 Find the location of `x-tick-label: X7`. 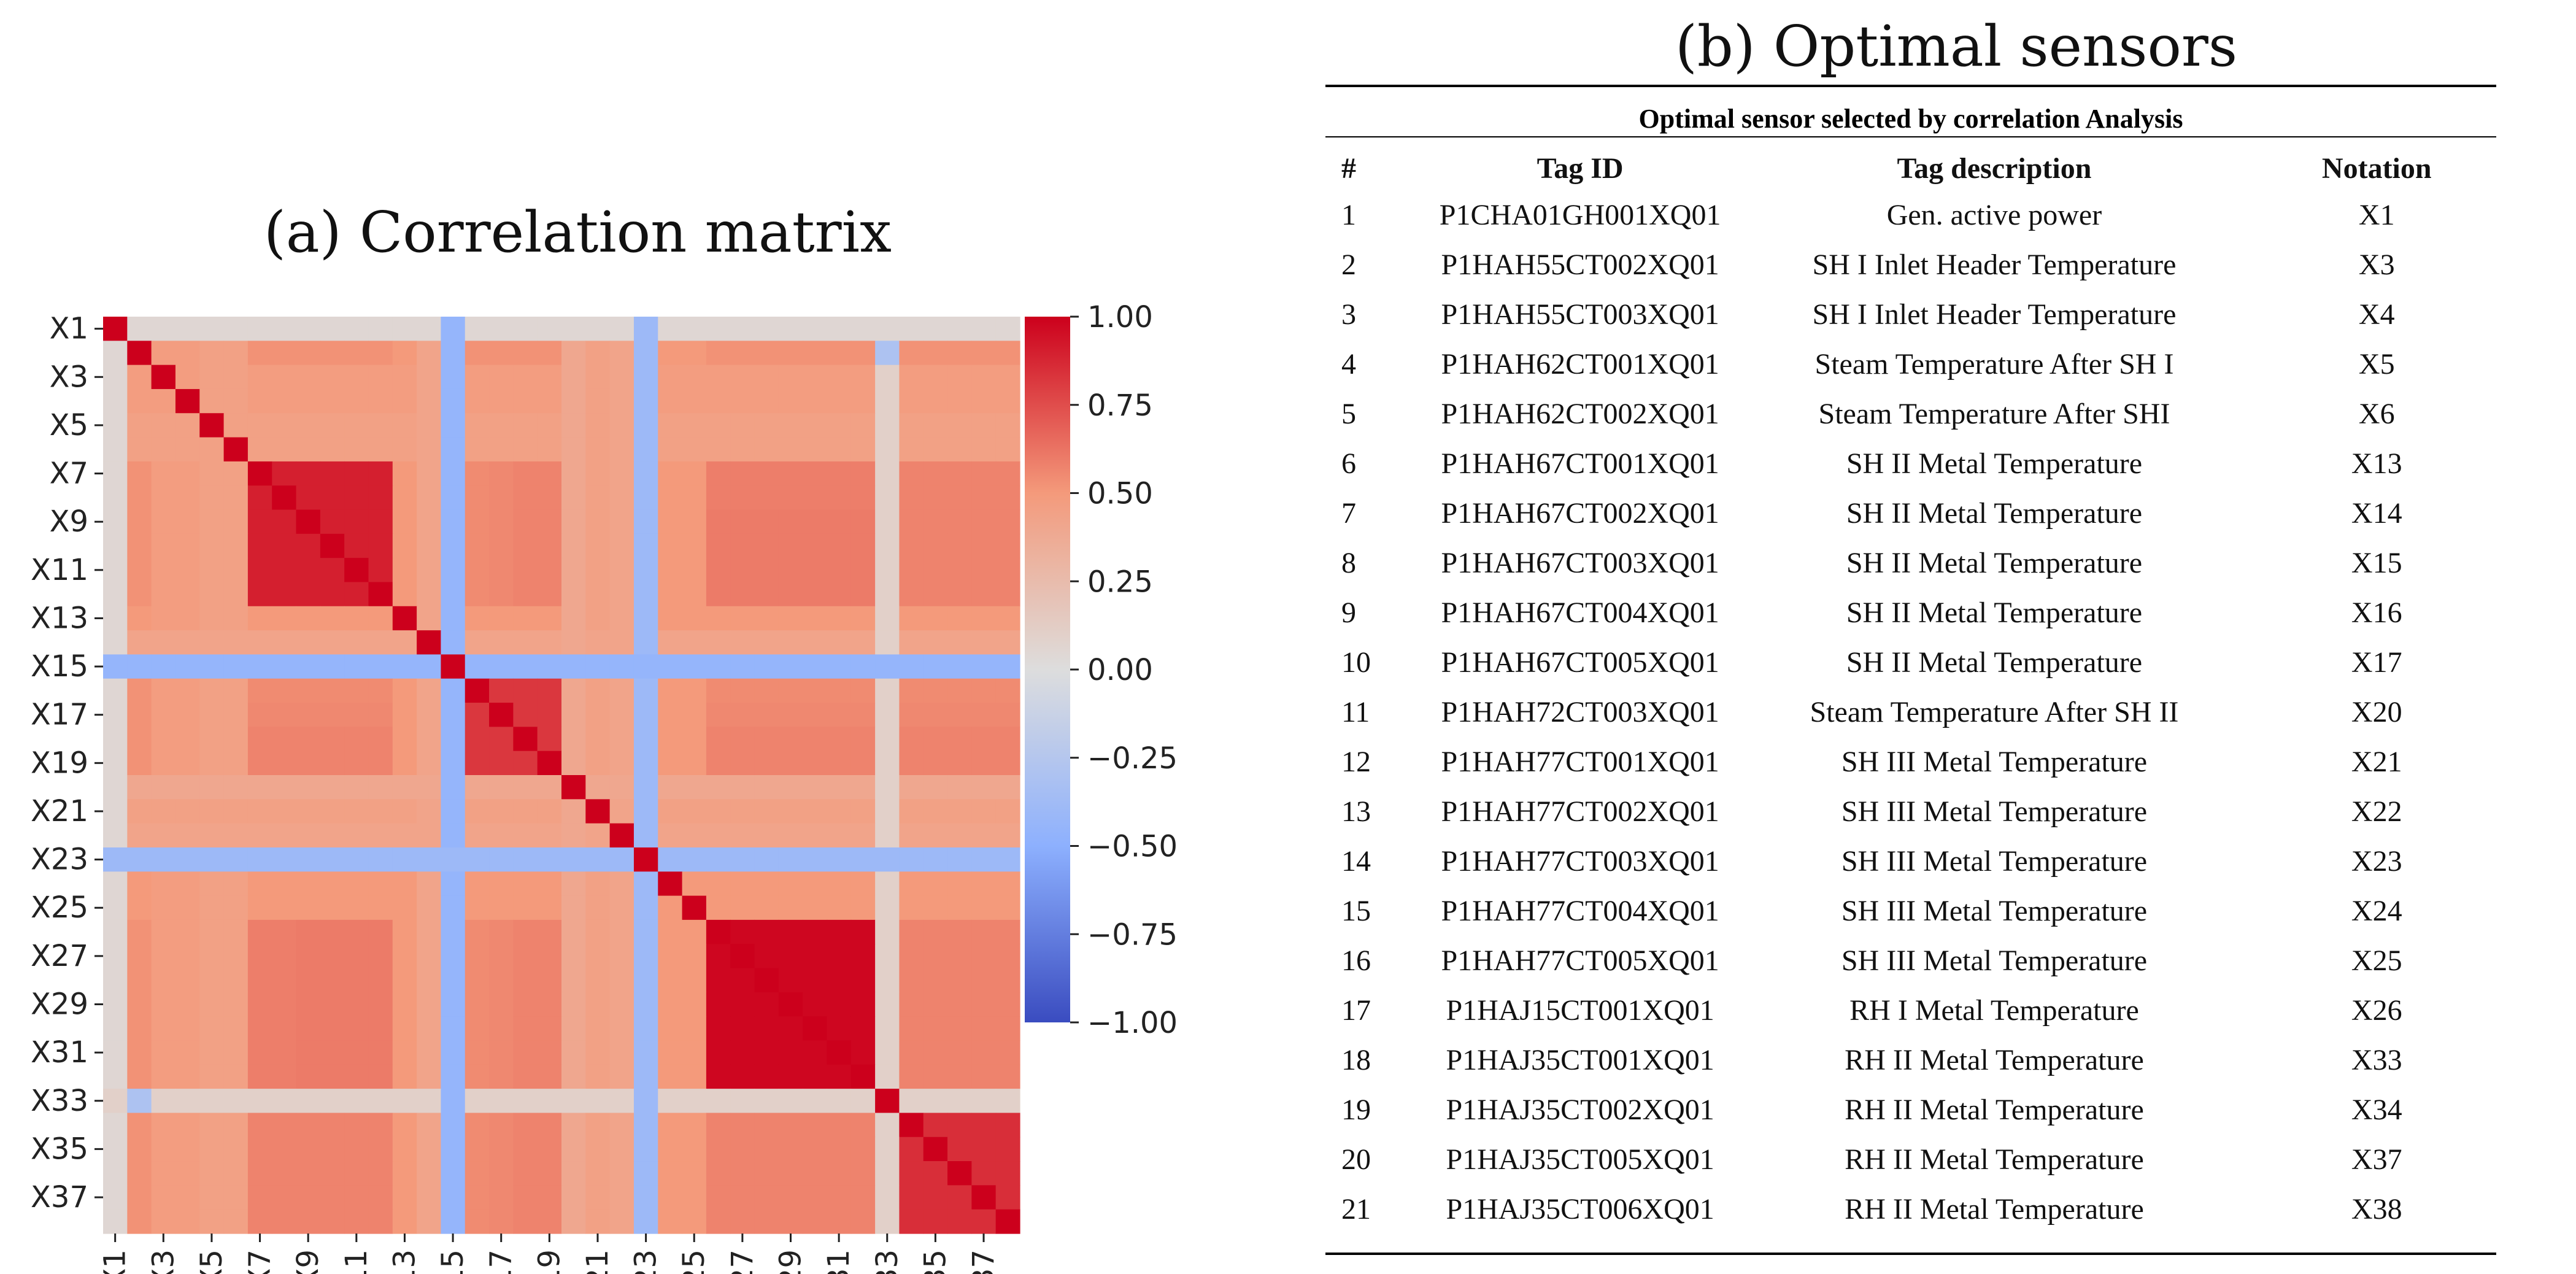

x-tick-label: X7 is located at coordinates (260, 1262).